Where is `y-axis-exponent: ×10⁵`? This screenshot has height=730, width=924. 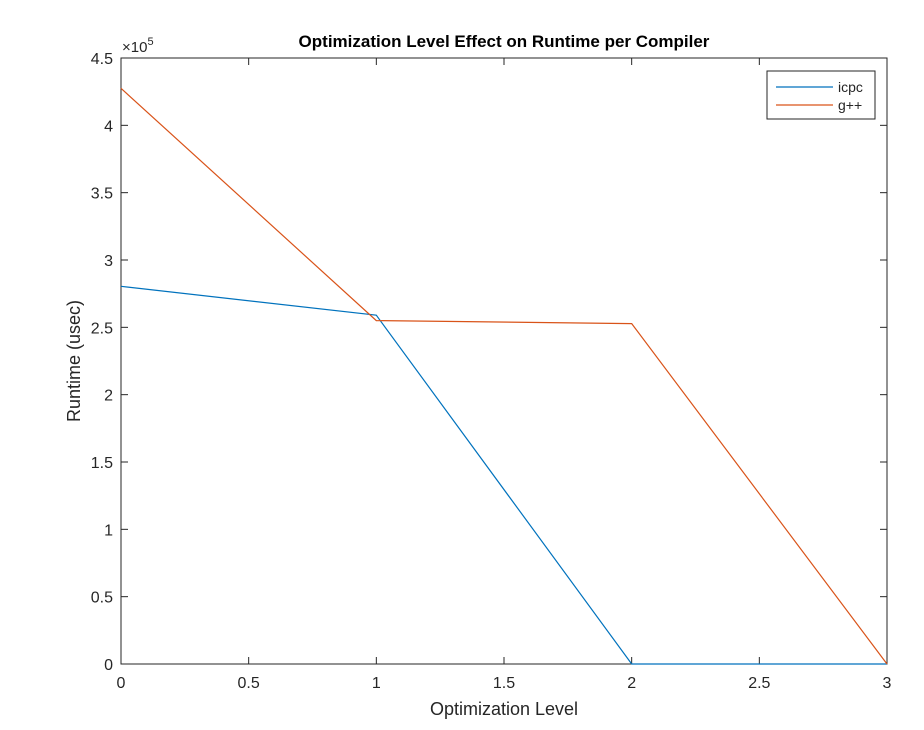
y-axis-exponent: ×10⁵ is located at coordinates (138, 46).